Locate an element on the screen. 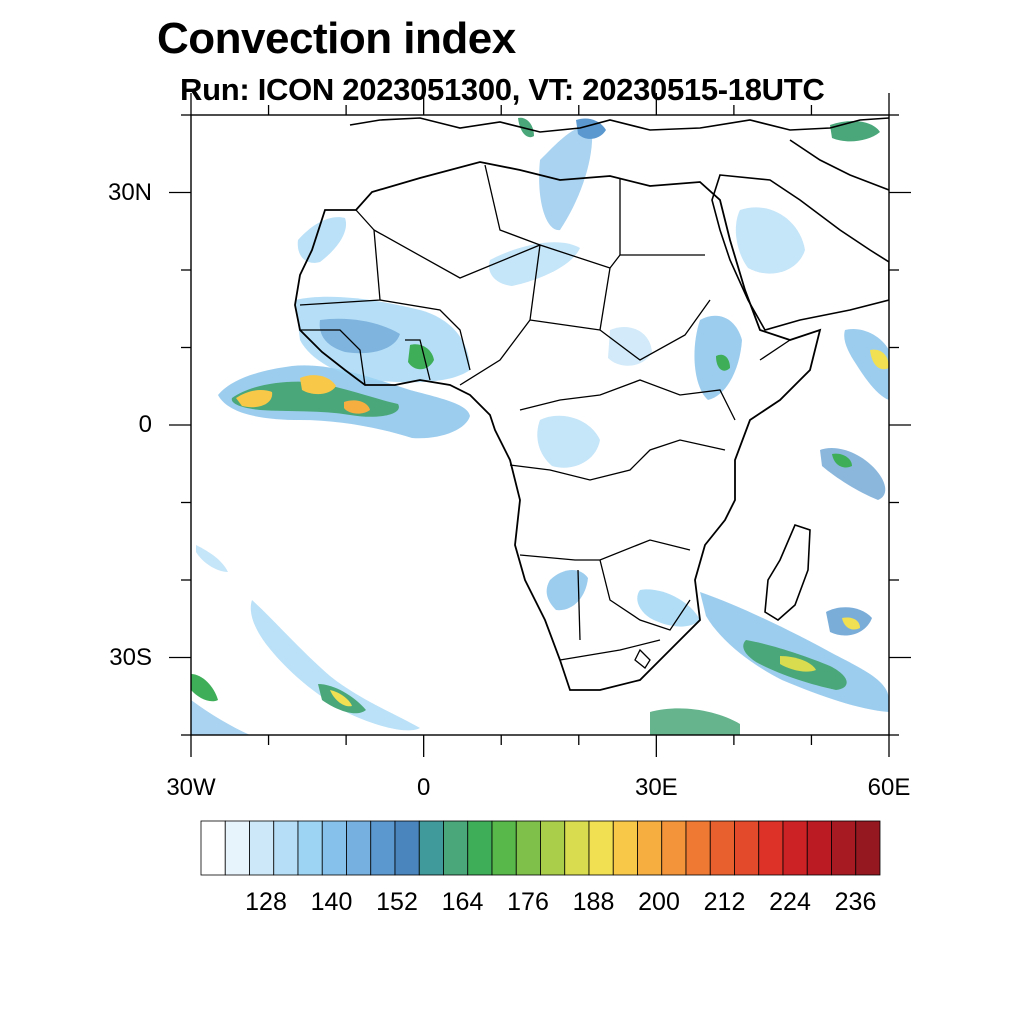 The image size is (1024, 1024). colorbar-label: 188 is located at coordinates (593, 902).